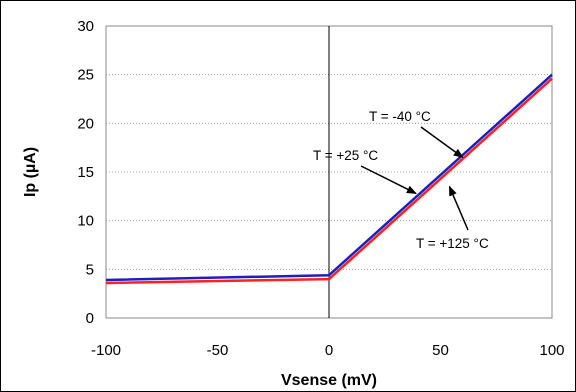  I want to click on x-tick-label: -100, so click(106, 350).